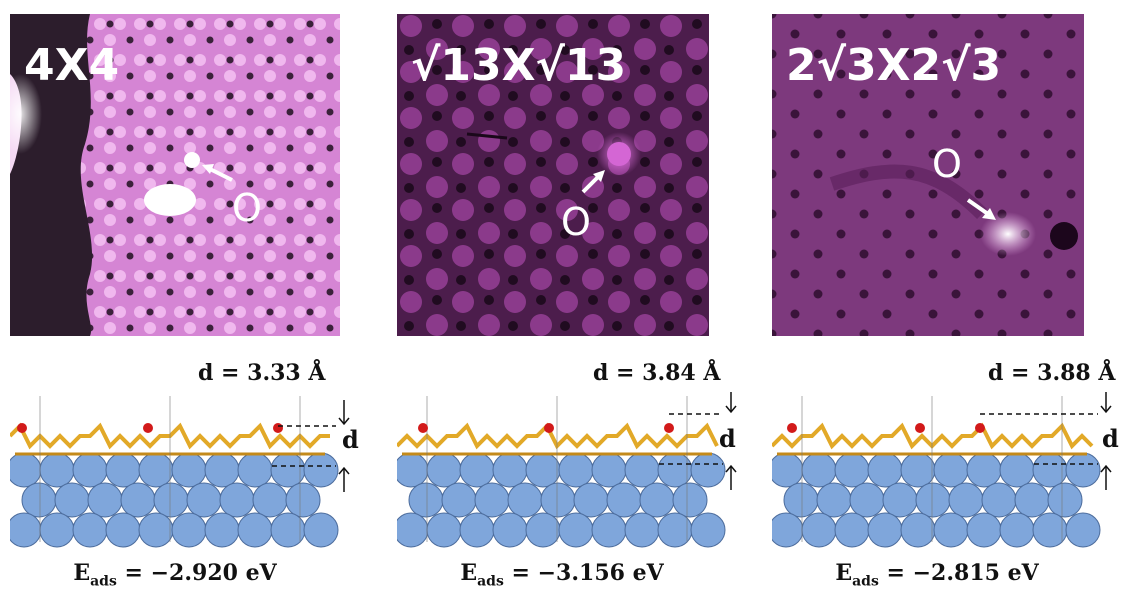 The image size is (1123, 592). What do you see at coordinates (1051, 373) in the screenshot?
I see `d-label: d = 3.88 Å` at bounding box center [1051, 373].